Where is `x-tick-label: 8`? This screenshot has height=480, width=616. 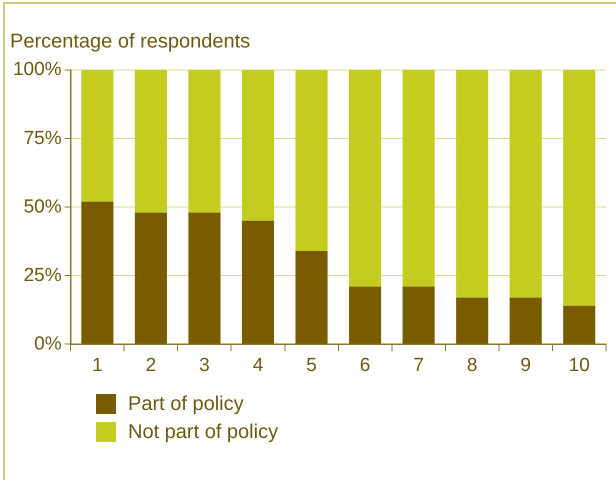 x-tick-label: 8 is located at coordinates (472, 365).